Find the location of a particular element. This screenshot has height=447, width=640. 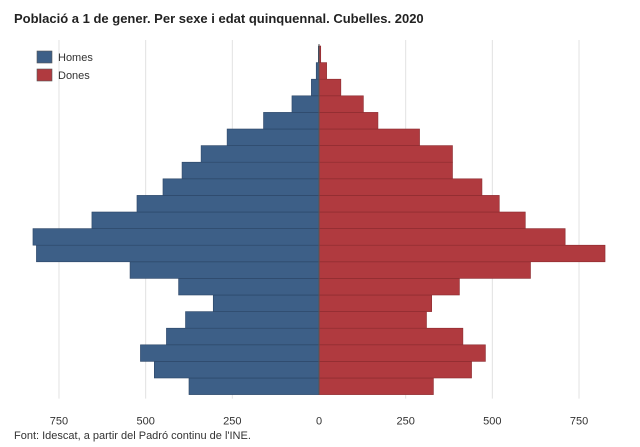

legend-swatch-homes is located at coordinates (44, 57).